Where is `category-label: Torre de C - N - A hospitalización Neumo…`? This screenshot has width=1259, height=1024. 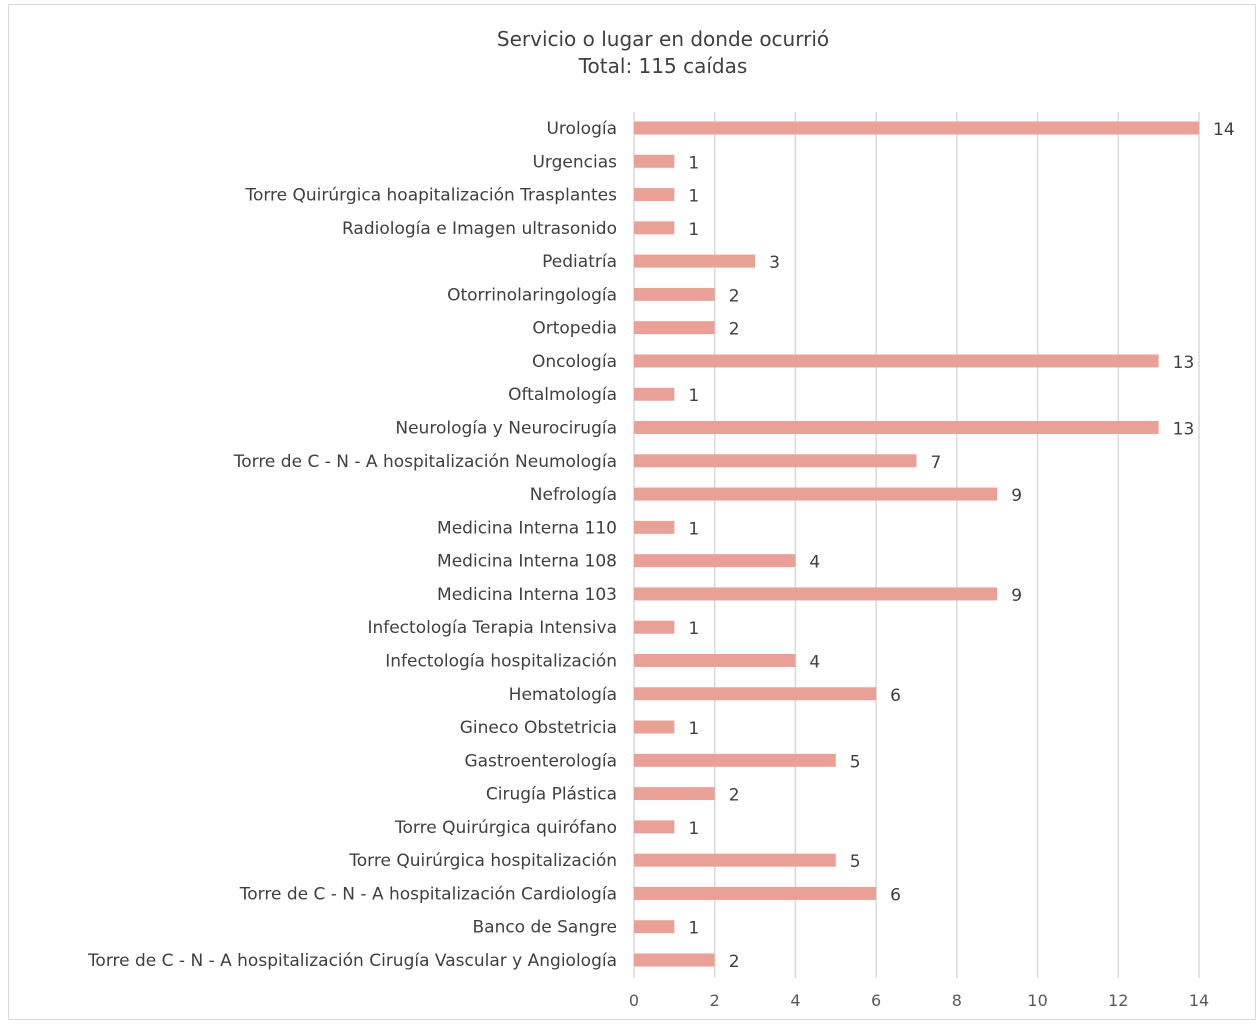 category-label: Torre de C - N - A hospitalización Neumo… is located at coordinates (425, 462).